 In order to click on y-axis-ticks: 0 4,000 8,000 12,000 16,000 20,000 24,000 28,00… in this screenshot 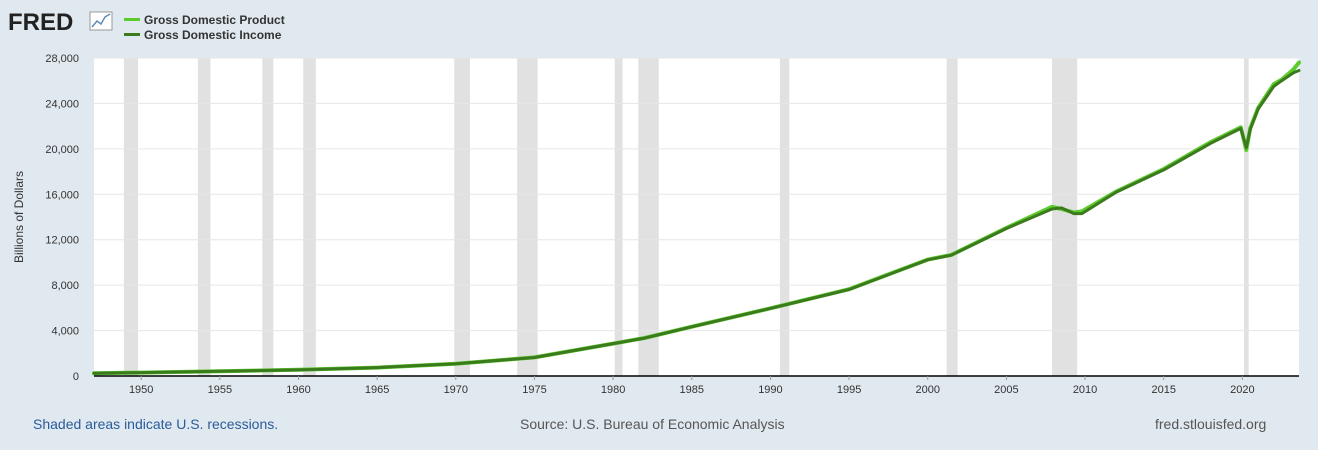, I will do `click(62, 218)`.